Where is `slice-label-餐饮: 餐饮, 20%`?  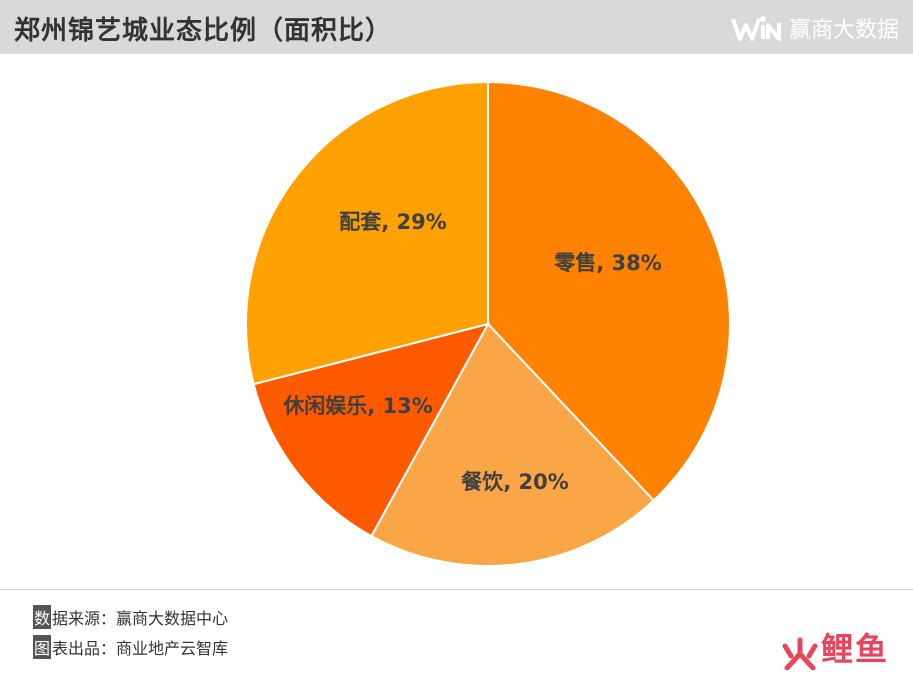
slice-label-餐饮: 餐饮, 20% is located at coordinates (515, 482).